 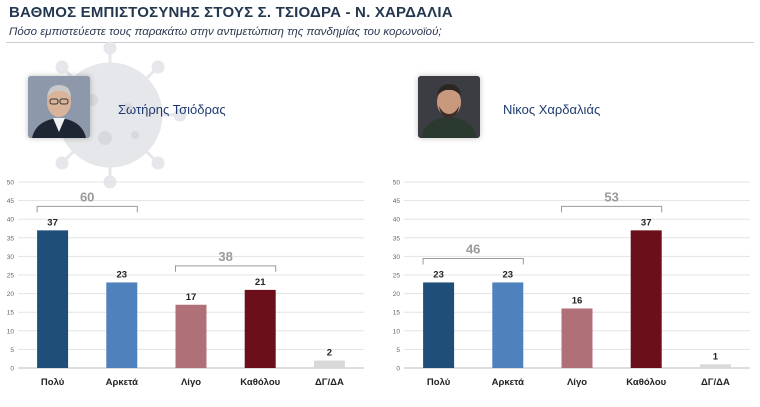 What do you see at coordinates (552, 109) in the screenshot?
I see `person-name-hardalias: Νίκος Χαρδαλιάς` at bounding box center [552, 109].